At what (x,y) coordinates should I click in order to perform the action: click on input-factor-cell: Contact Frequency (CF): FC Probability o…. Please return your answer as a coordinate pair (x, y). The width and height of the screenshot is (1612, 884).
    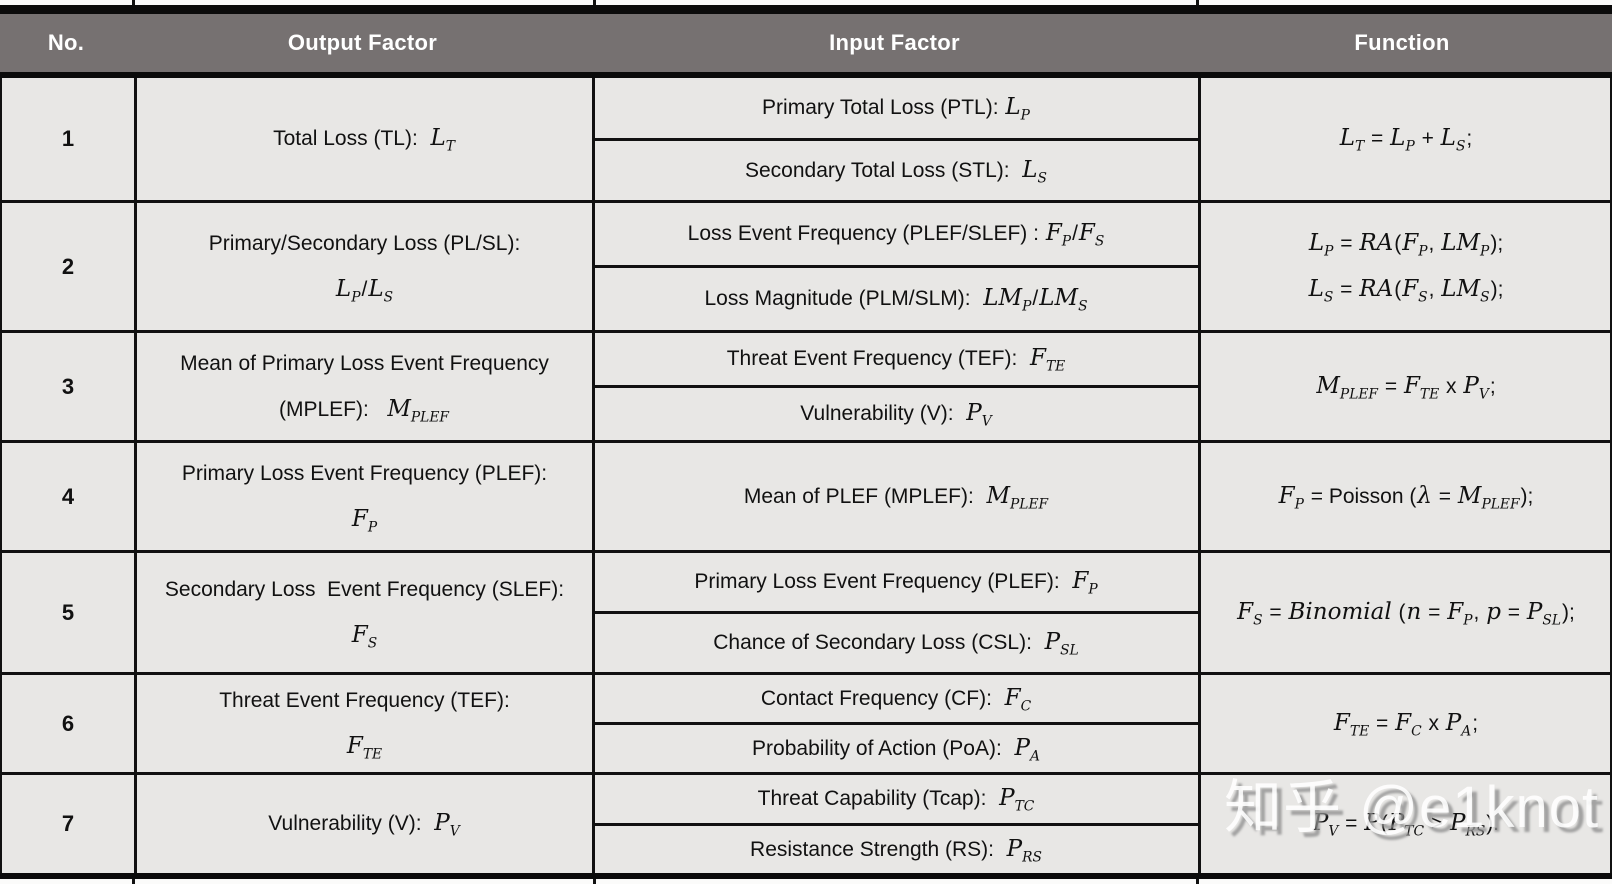
    Looking at the image, I should click on (896, 723).